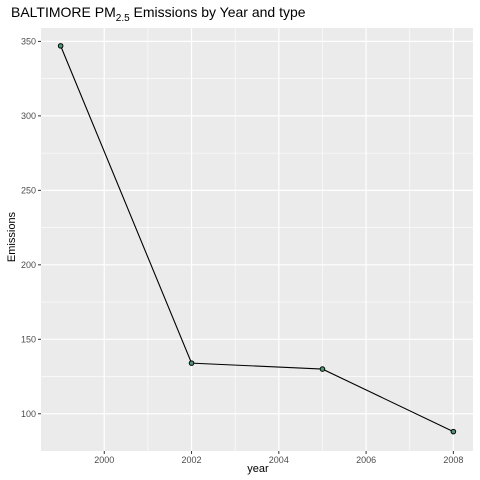 This screenshot has height=480, width=480. I want to click on x-tick-label: 2002, so click(192, 460).